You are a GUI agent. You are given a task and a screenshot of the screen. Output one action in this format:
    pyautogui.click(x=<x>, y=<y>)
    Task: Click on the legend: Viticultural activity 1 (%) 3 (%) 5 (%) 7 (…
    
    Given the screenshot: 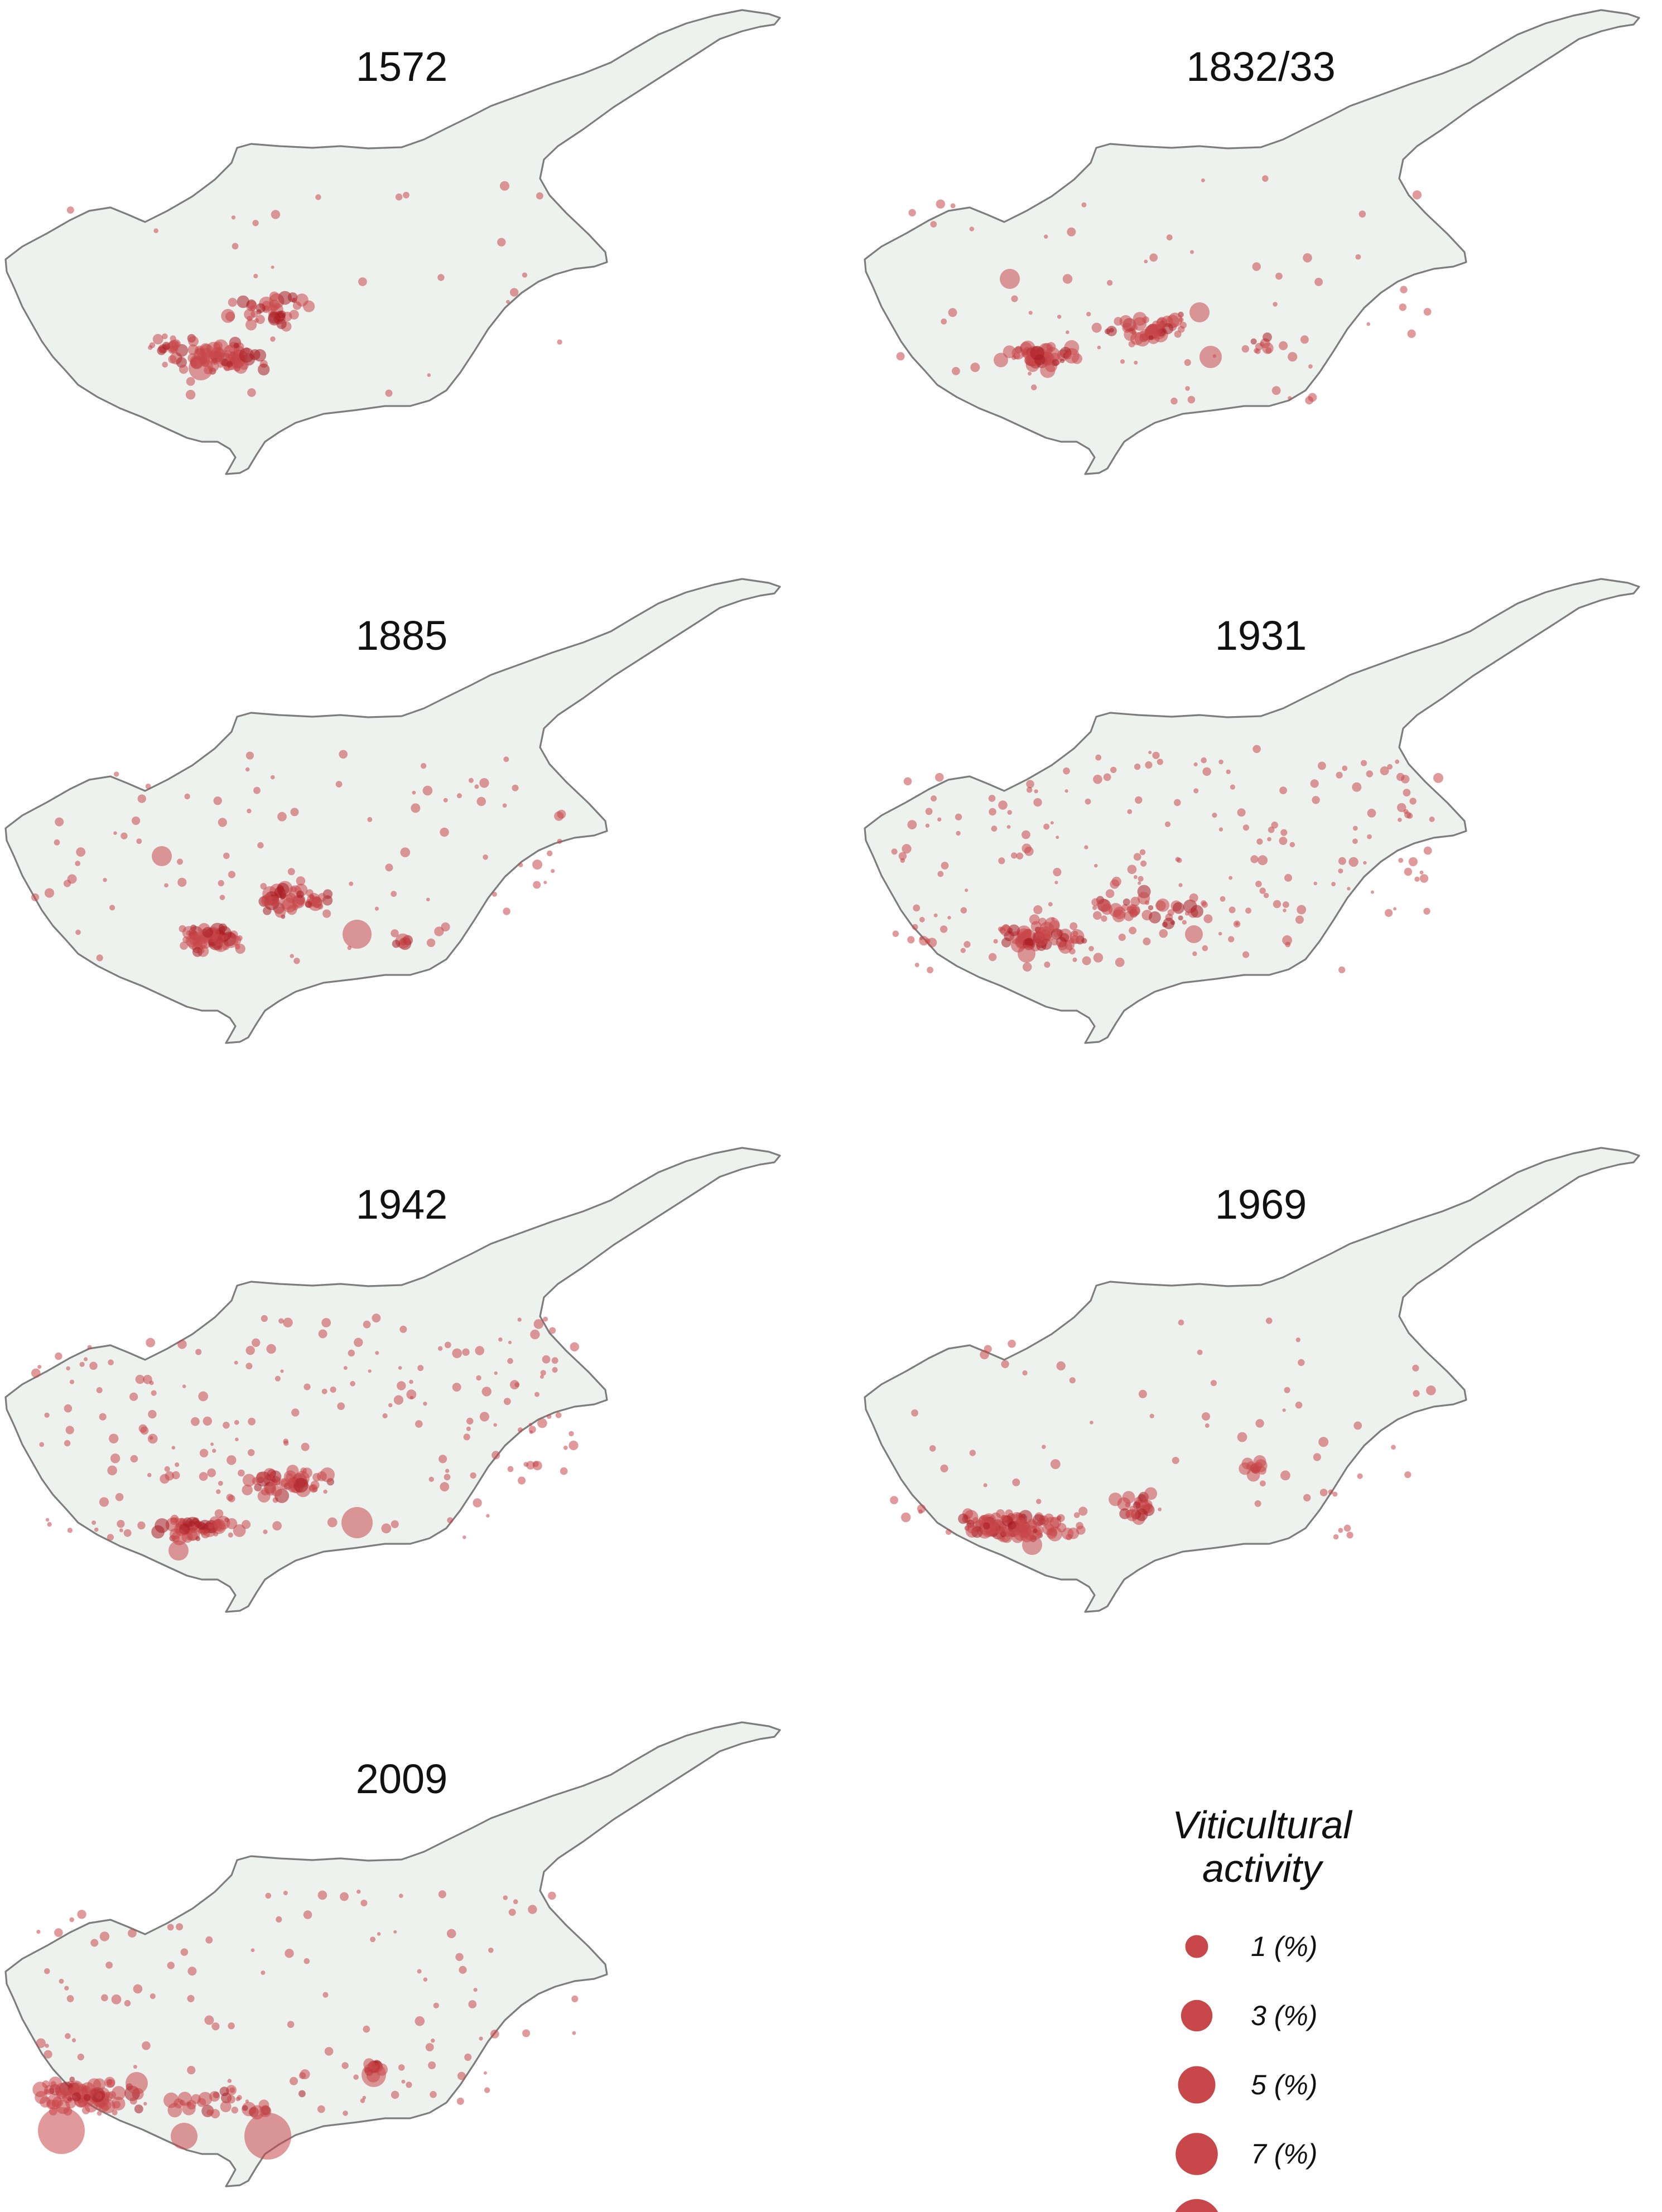 What is the action you would take?
    pyautogui.click(x=1262, y=2008)
    